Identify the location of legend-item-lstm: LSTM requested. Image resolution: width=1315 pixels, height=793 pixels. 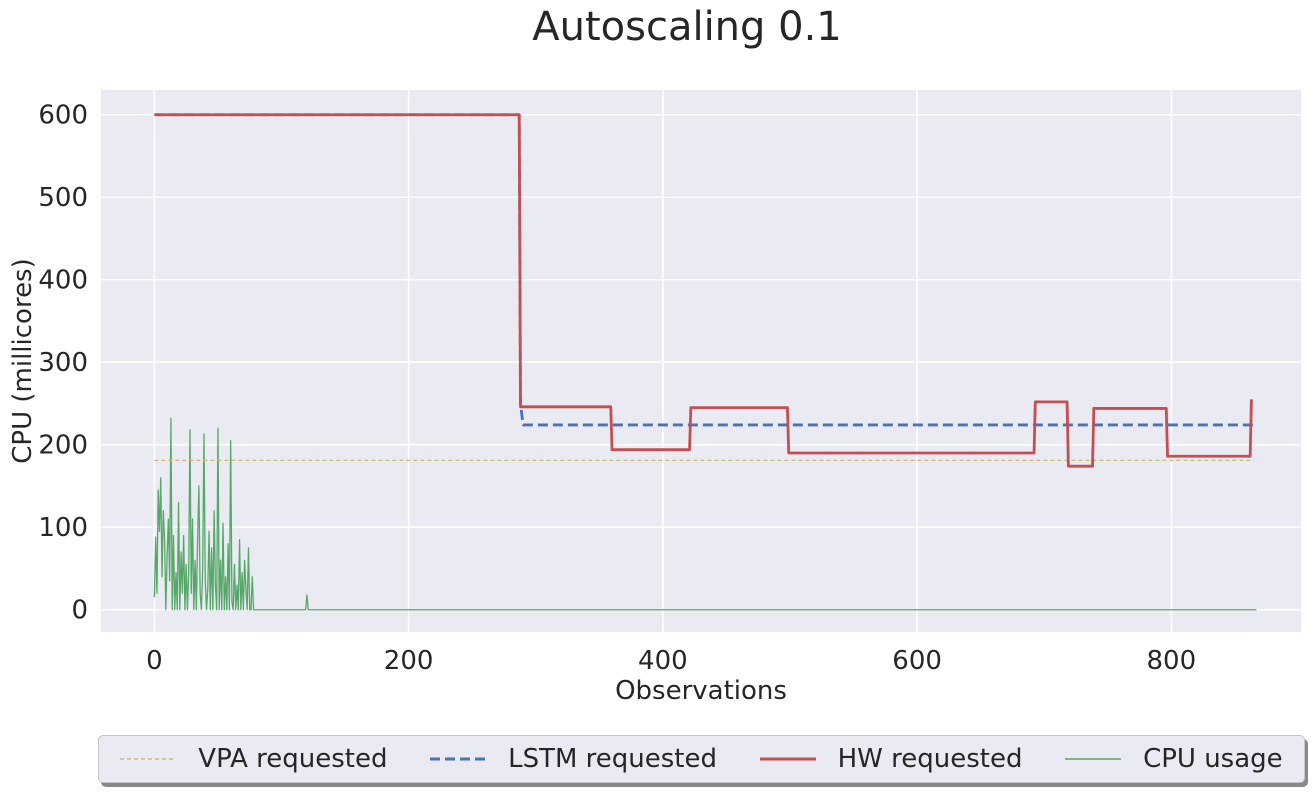
(573, 759).